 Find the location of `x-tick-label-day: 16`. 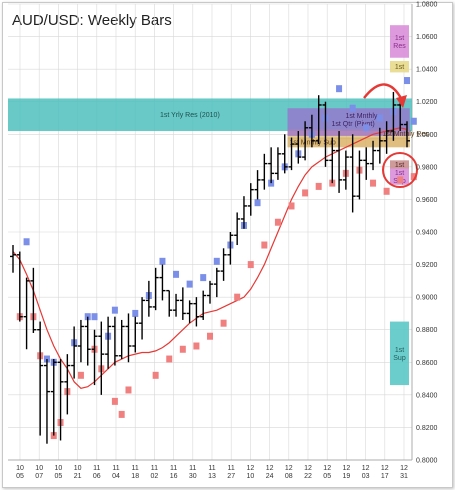

x-tick-label-day: 16 is located at coordinates (174, 476).